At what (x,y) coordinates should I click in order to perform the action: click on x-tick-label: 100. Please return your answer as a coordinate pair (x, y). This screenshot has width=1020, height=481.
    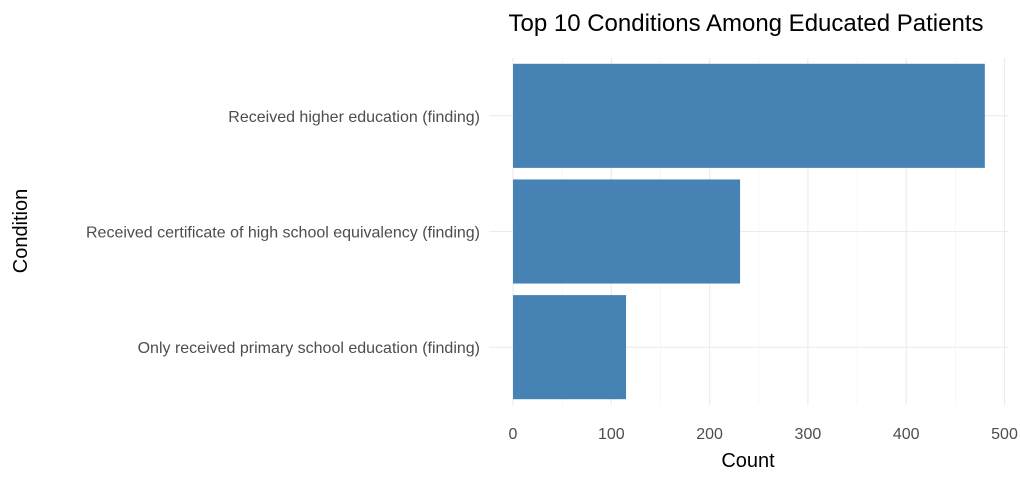
    Looking at the image, I should click on (611, 434).